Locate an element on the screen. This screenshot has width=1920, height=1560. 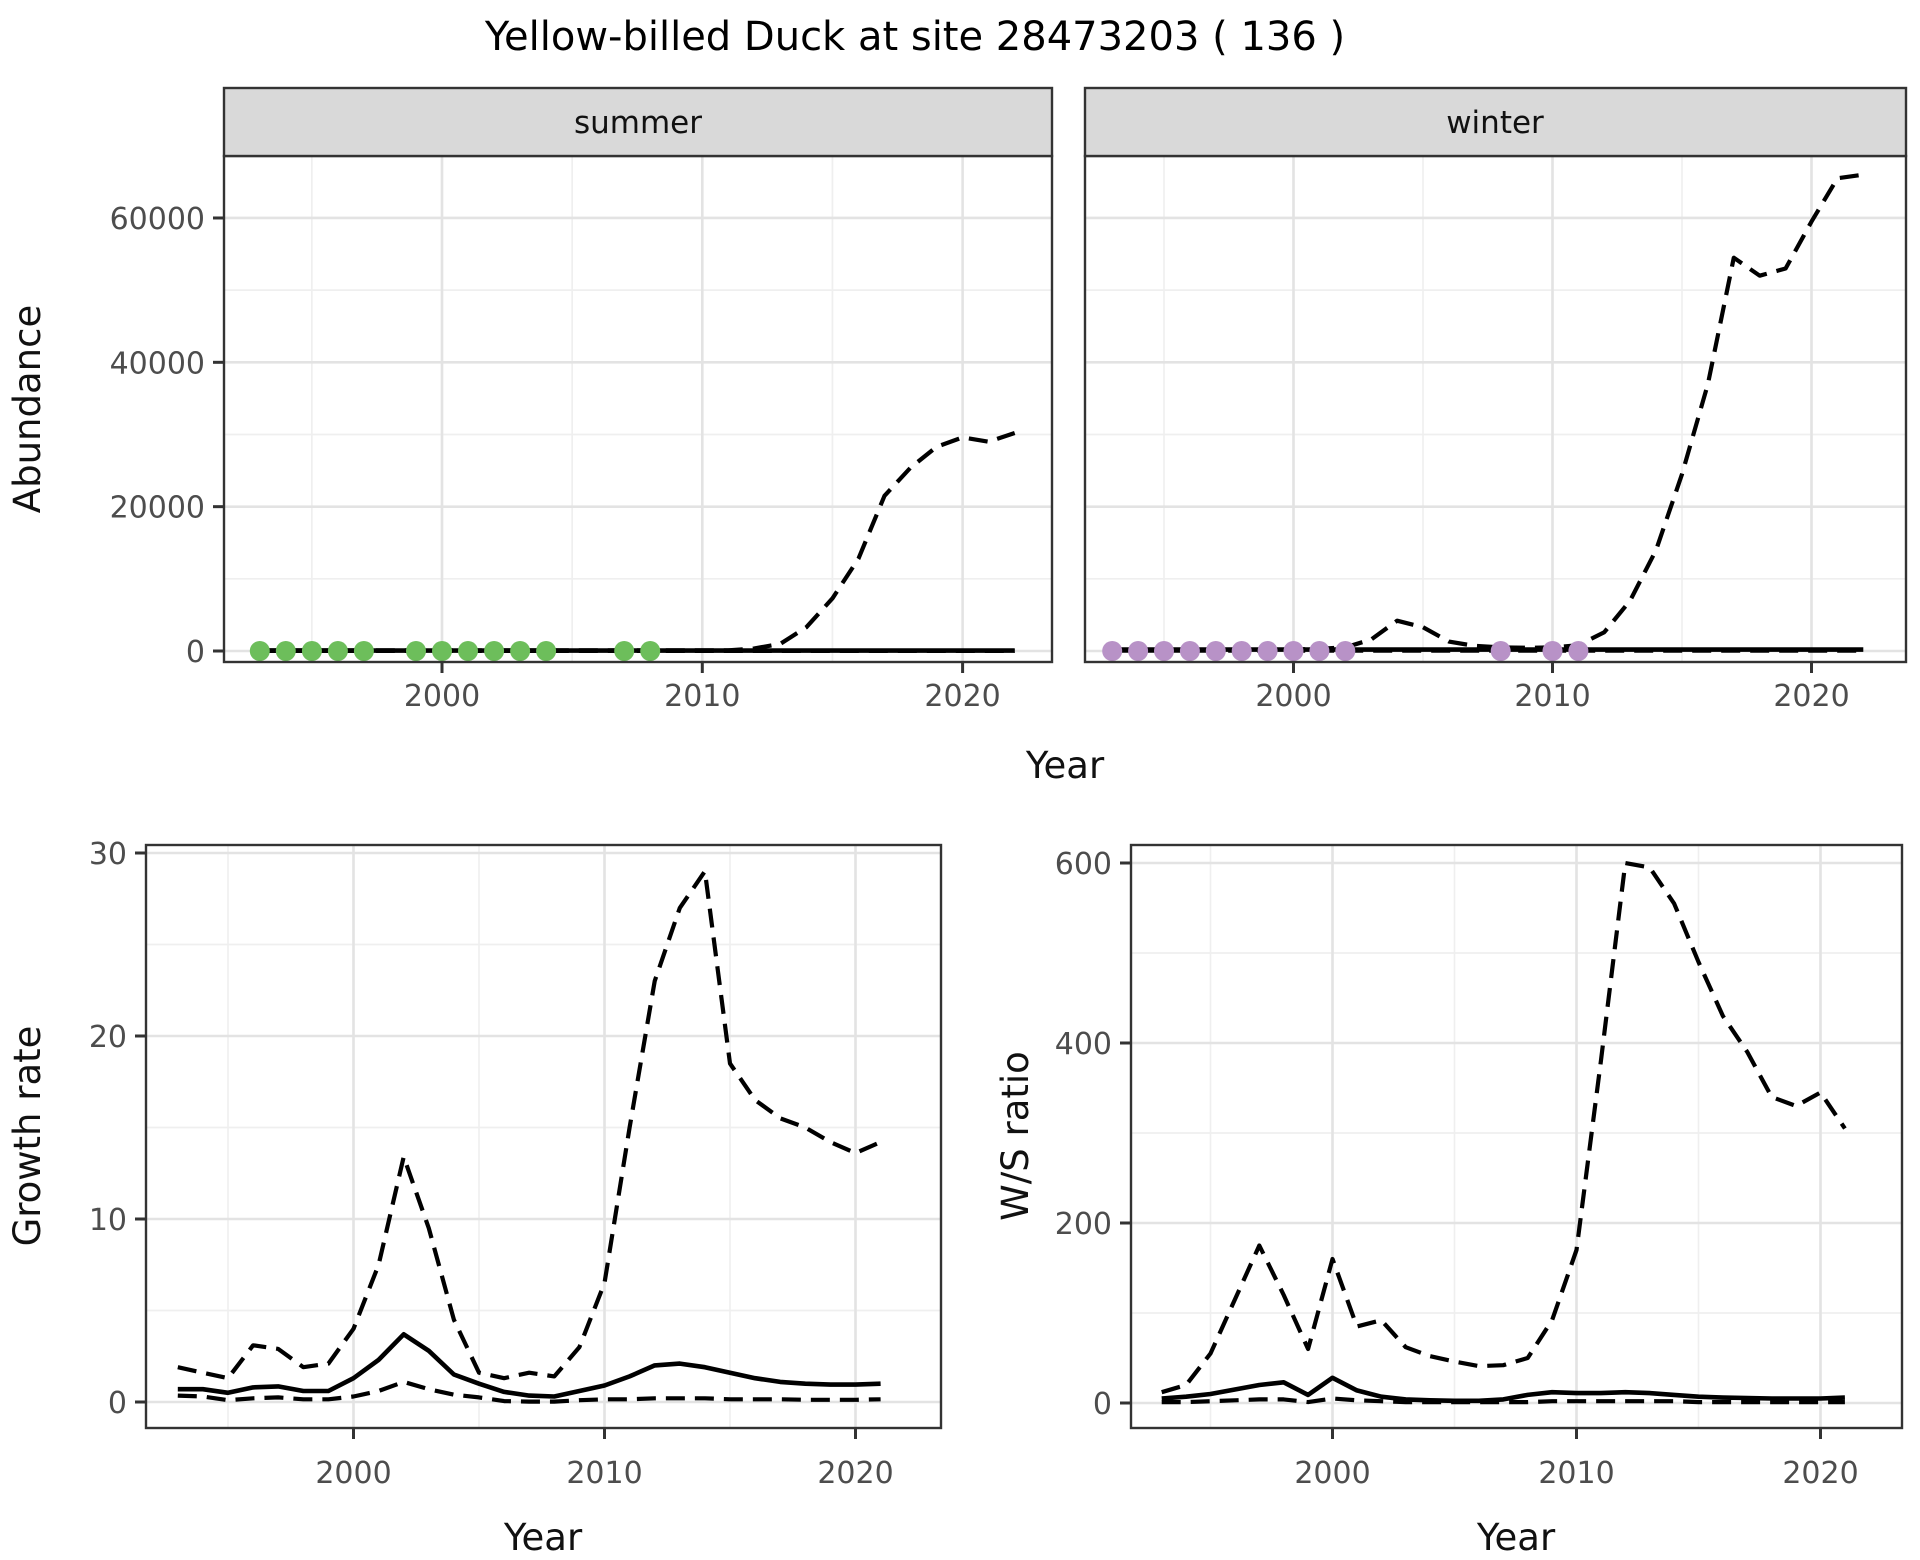
facet-strip-summer-bg is located at coordinates (638, 122).